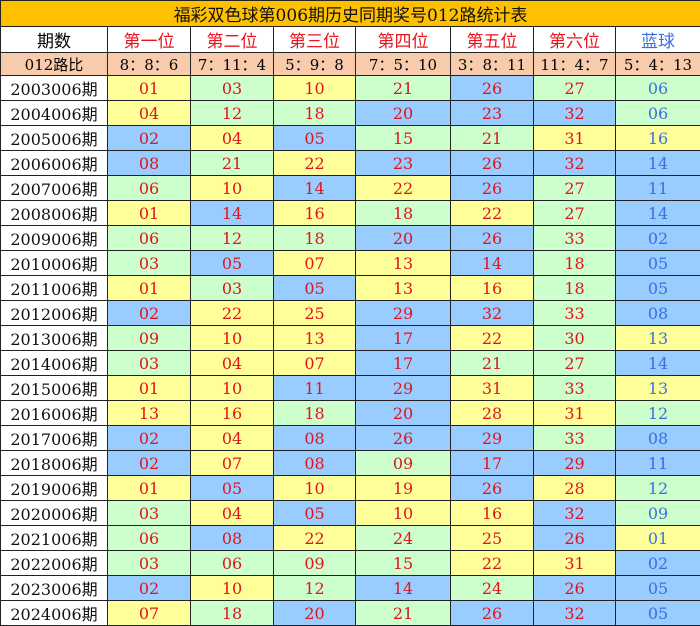 The height and width of the screenshot is (626, 700). What do you see at coordinates (54, 538) in the screenshot?
I see `period-cell: 2021006期` at bounding box center [54, 538].